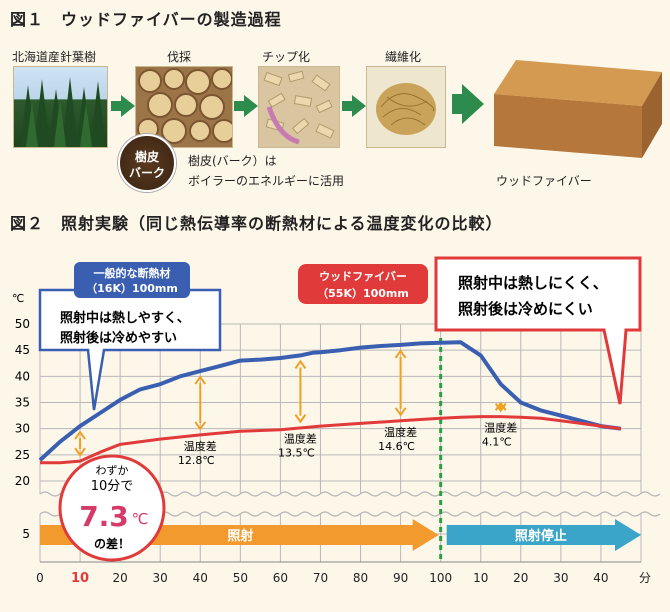 This screenshot has width=670, height=612. What do you see at coordinates (179, 57) in the screenshot?
I see `step-label-logging: 伐採` at bounding box center [179, 57].